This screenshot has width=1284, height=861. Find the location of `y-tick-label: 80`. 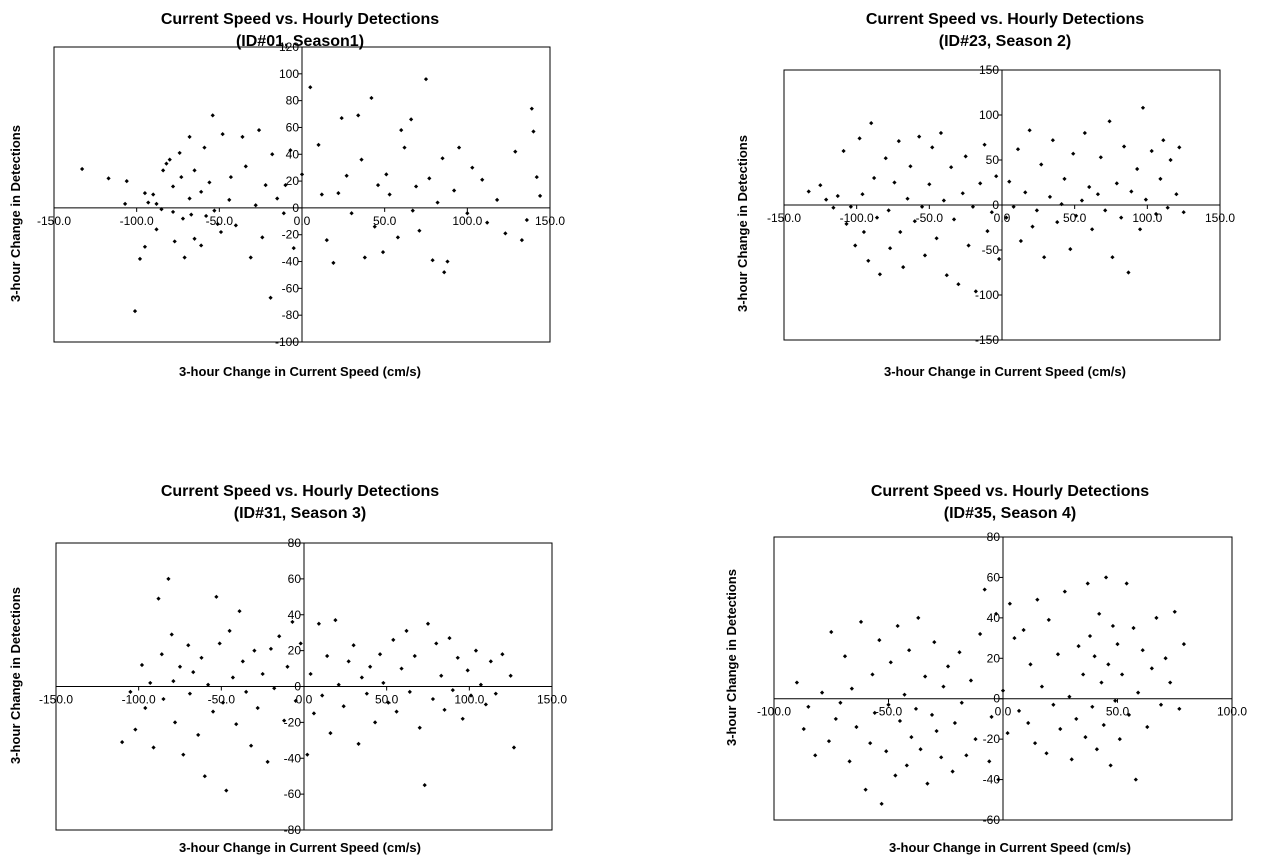

y-tick-label: 80 is located at coordinates (293, 101).